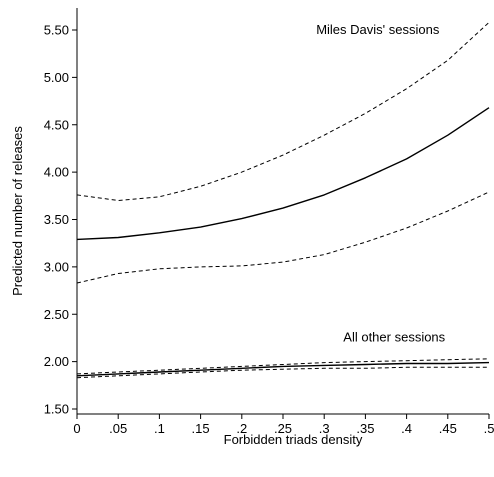 The width and height of the screenshot is (494, 477). What do you see at coordinates (378, 29) in the screenshot?
I see `annotation-miles-davis: Miles Davis' sessions` at bounding box center [378, 29].